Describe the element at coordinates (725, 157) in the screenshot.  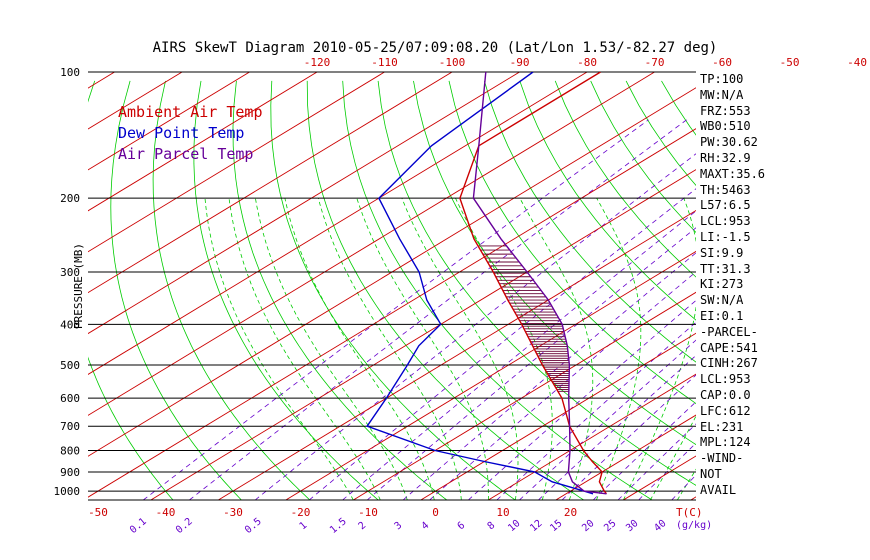
I see `index-entry: RH:32.9` at that location.